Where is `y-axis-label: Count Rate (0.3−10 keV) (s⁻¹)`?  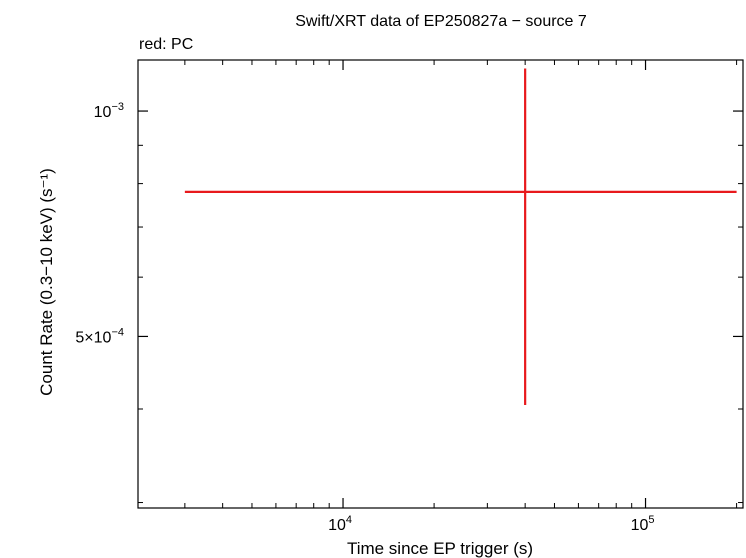 y-axis-label: Count Rate (0.3−10 keV) (s⁻¹) is located at coordinates (46, 282).